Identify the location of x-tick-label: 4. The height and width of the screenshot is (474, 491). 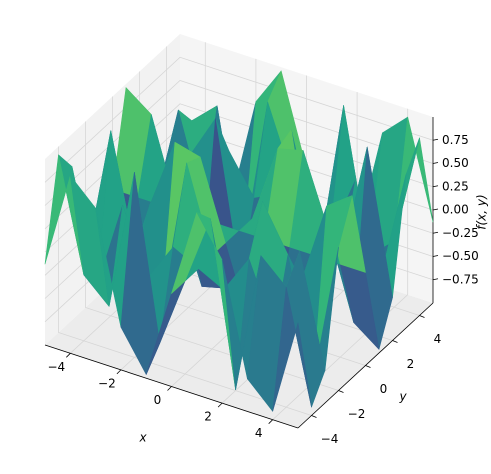
(259, 433).